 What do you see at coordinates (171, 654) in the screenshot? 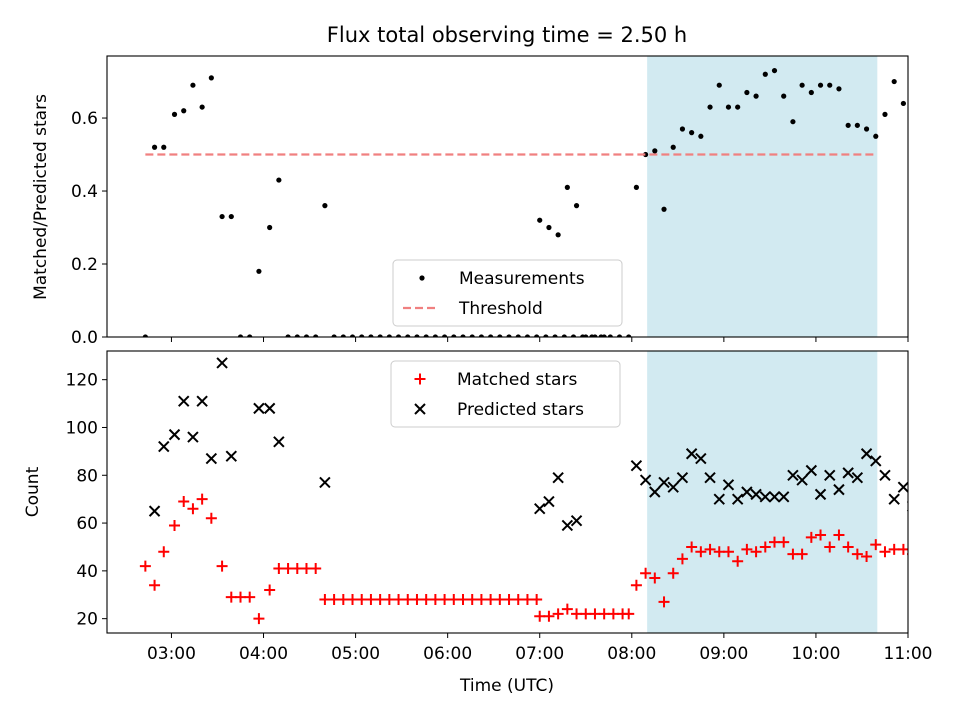
I see `x-tick-label: 03:00` at bounding box center [171, 654].